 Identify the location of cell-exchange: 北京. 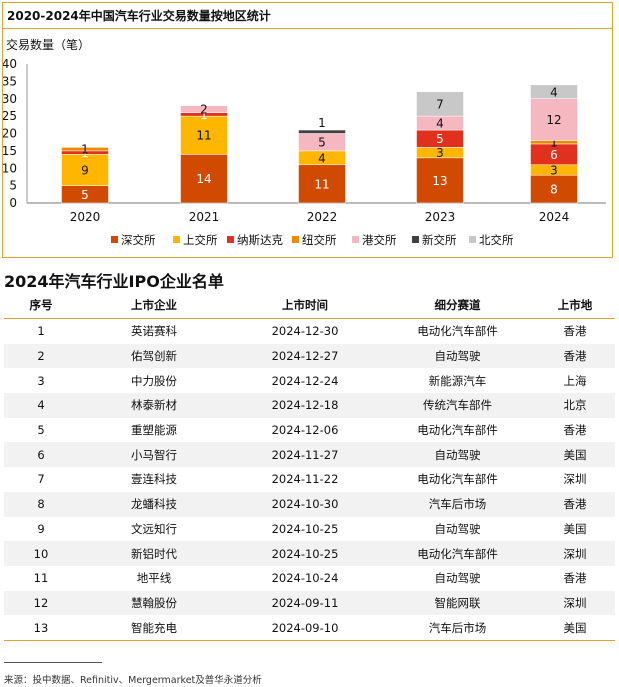
(575, 405).